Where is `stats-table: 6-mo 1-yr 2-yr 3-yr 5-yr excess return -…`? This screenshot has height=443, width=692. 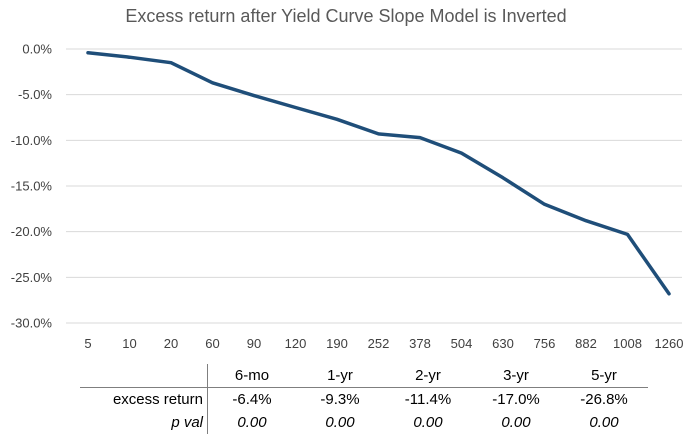
stats-table: 6-mo 1-yr 2-yr 3-yr 5-yr excess return -… is located at coordinates (364, 399).